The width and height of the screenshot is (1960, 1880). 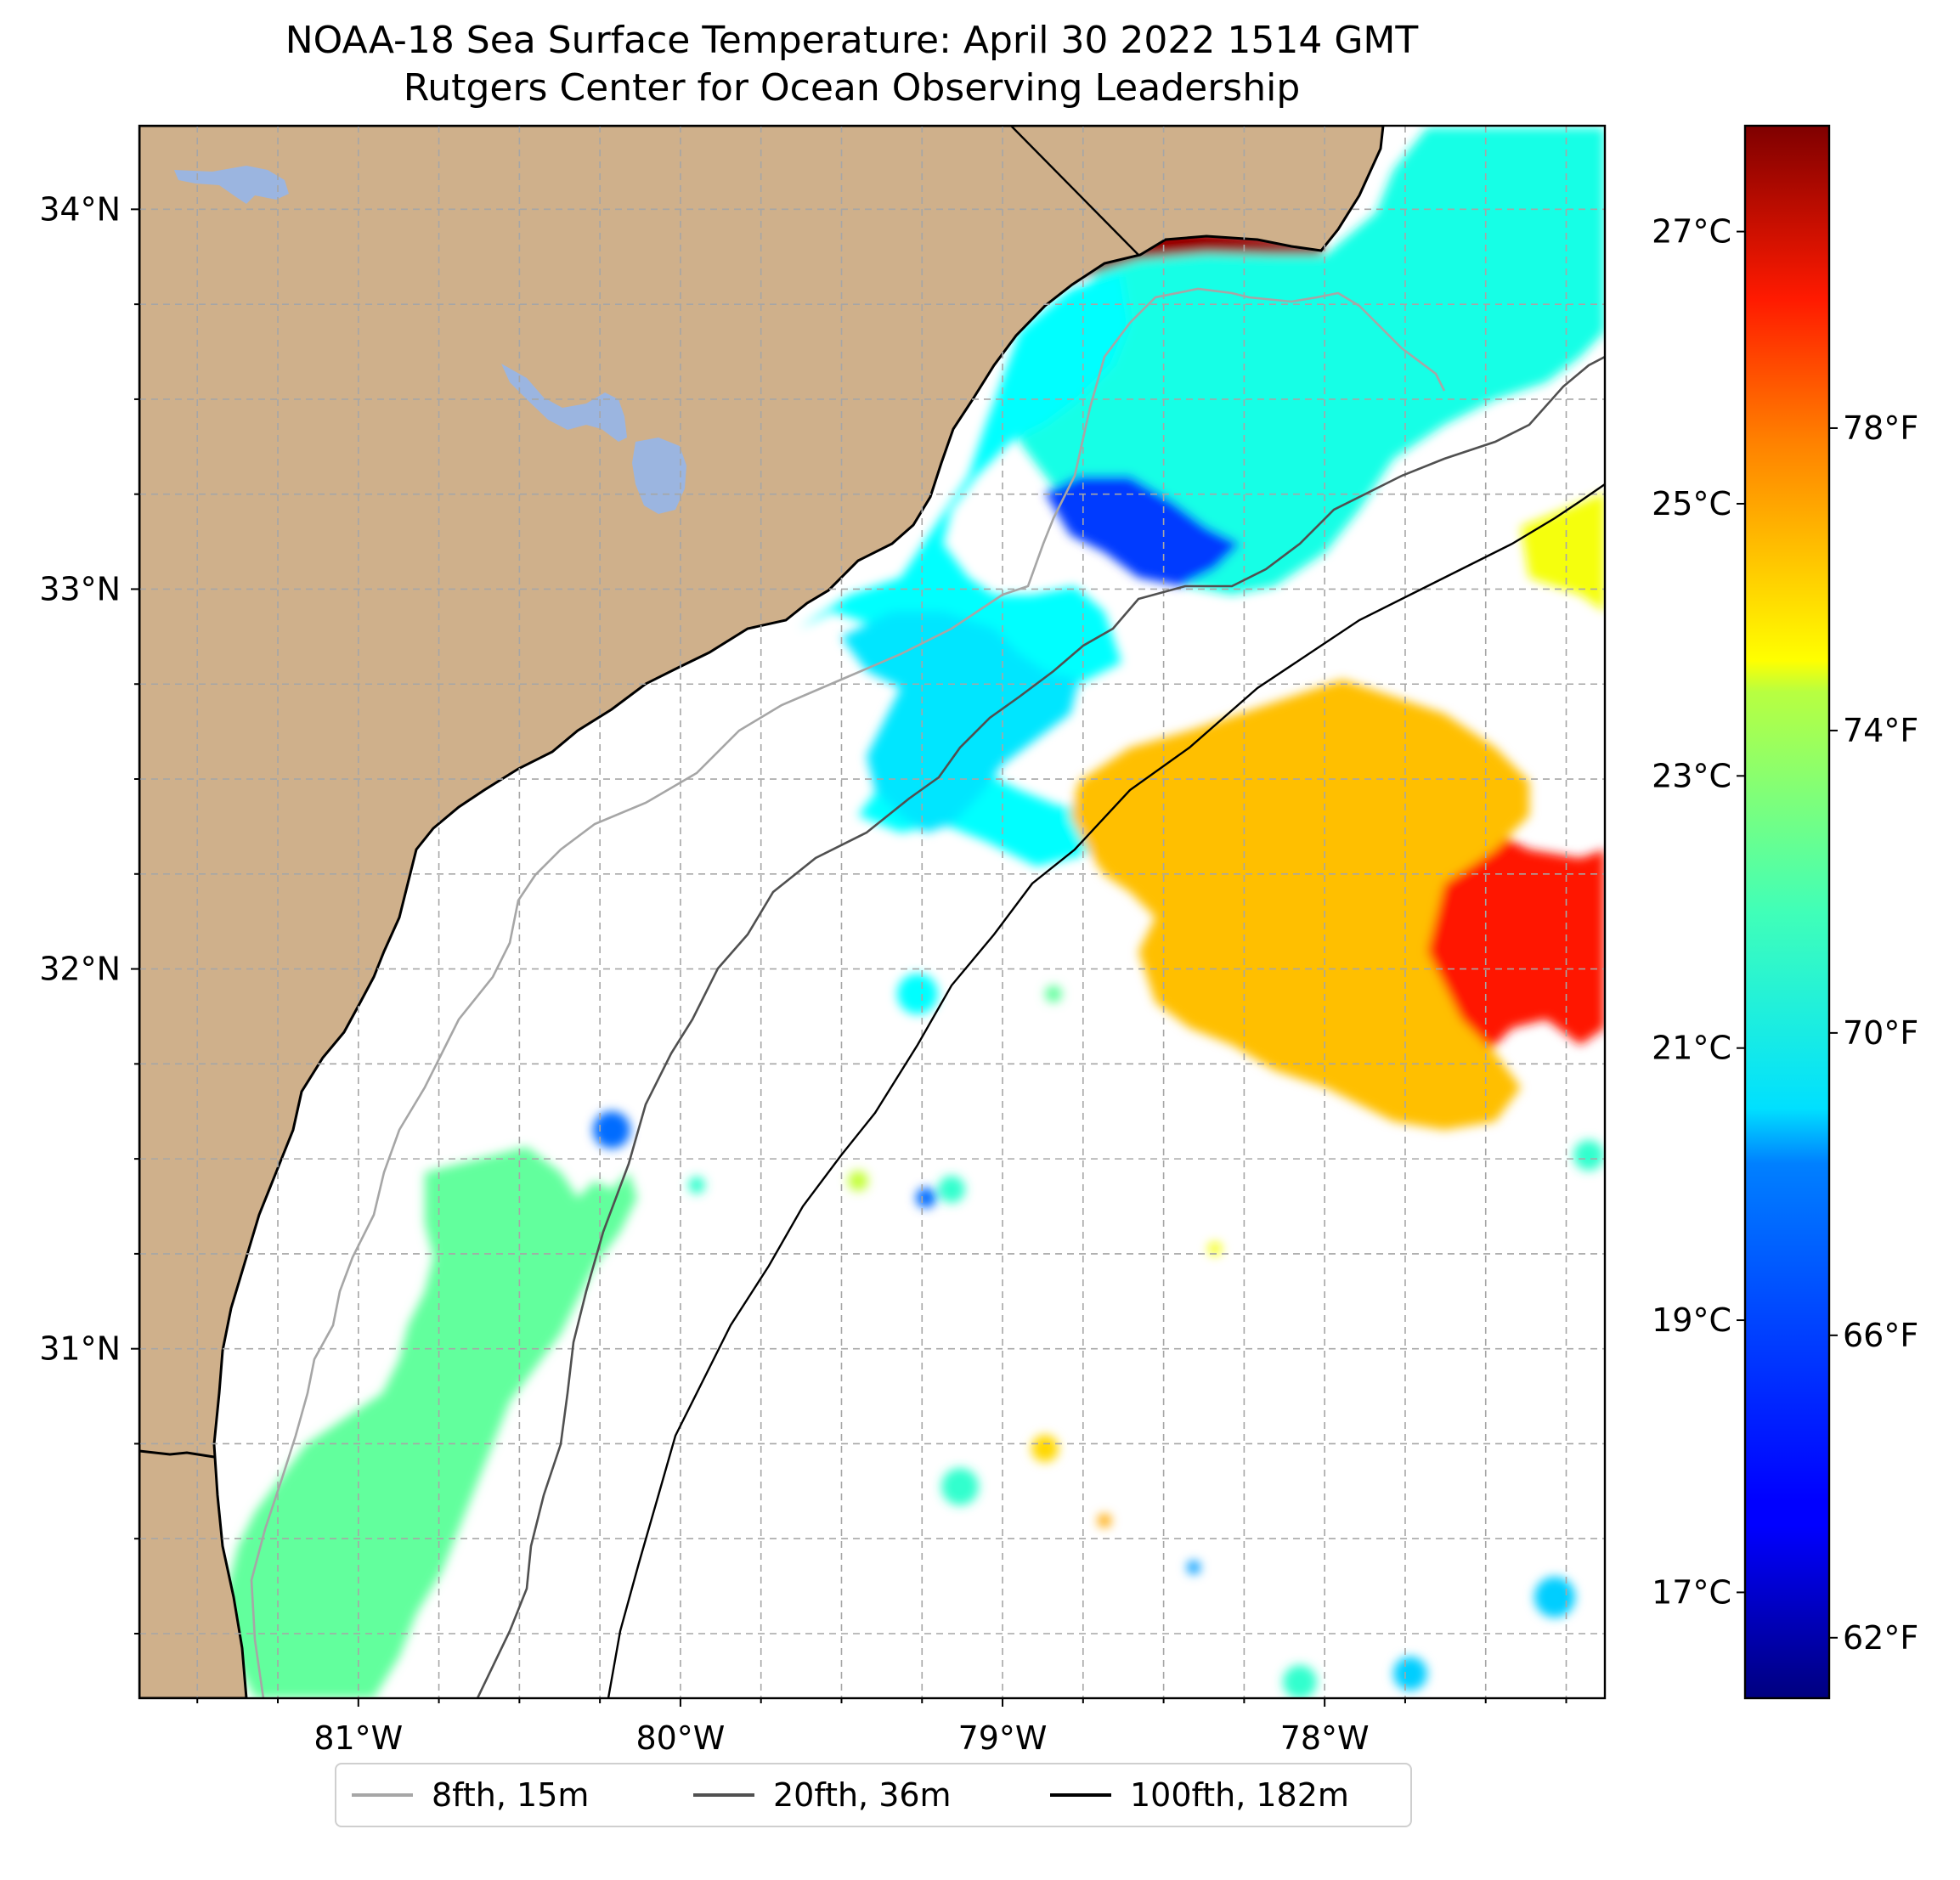 What do you see at coordinates (1080, 1795) in the screenshot?
I see `legend-line-100fth` at bounding box center [1080, 1795].